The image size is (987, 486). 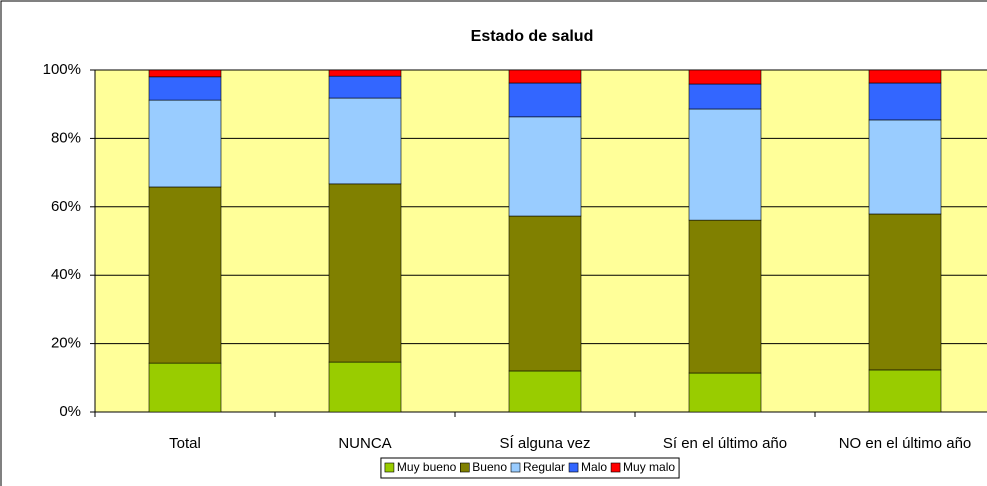 I want to click on y-tick-label: 40%, so click(x=66, y=274).